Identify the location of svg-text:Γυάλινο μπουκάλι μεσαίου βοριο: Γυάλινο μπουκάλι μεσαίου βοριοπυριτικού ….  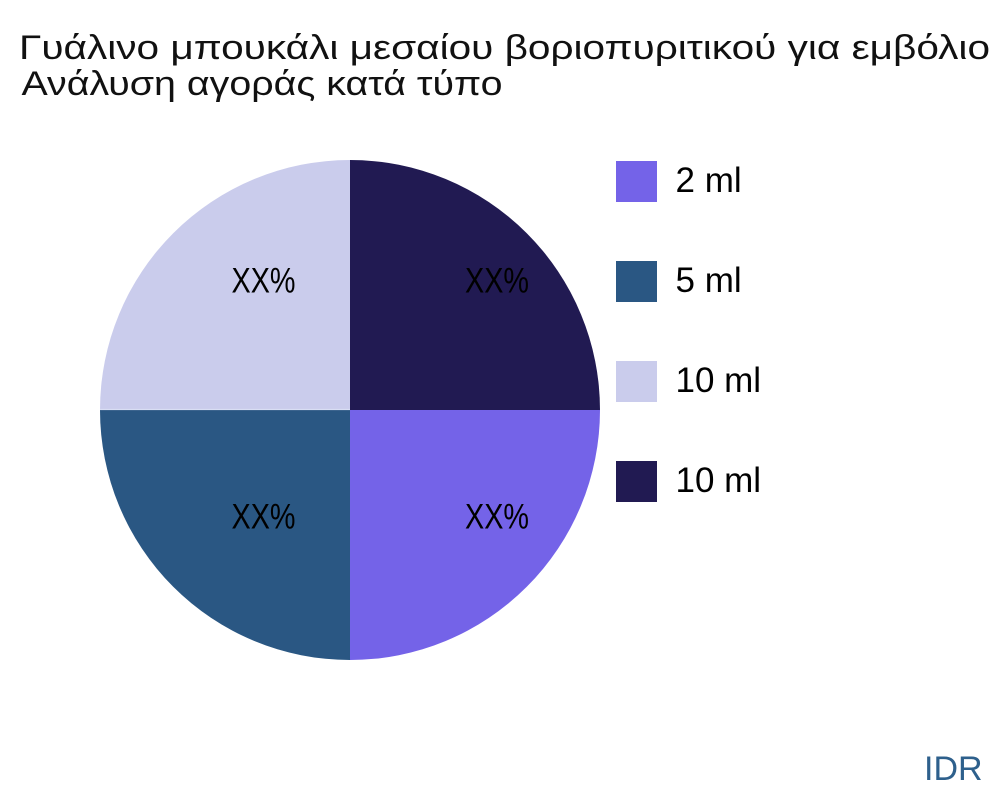
(504, 48).